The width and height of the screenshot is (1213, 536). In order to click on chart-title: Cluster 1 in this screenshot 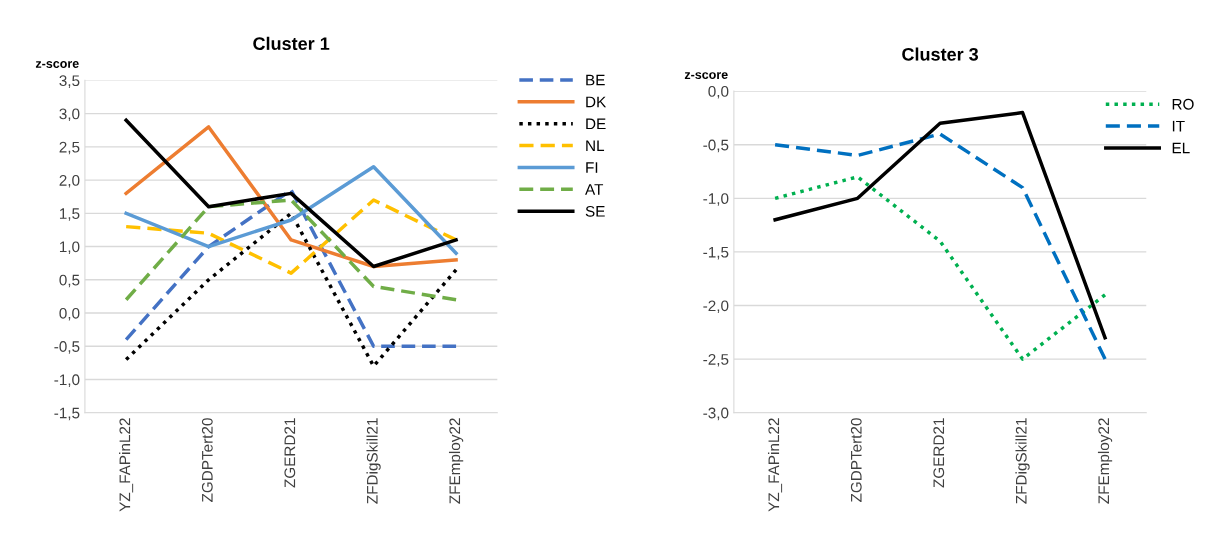, I will do `click(291, 43)`.